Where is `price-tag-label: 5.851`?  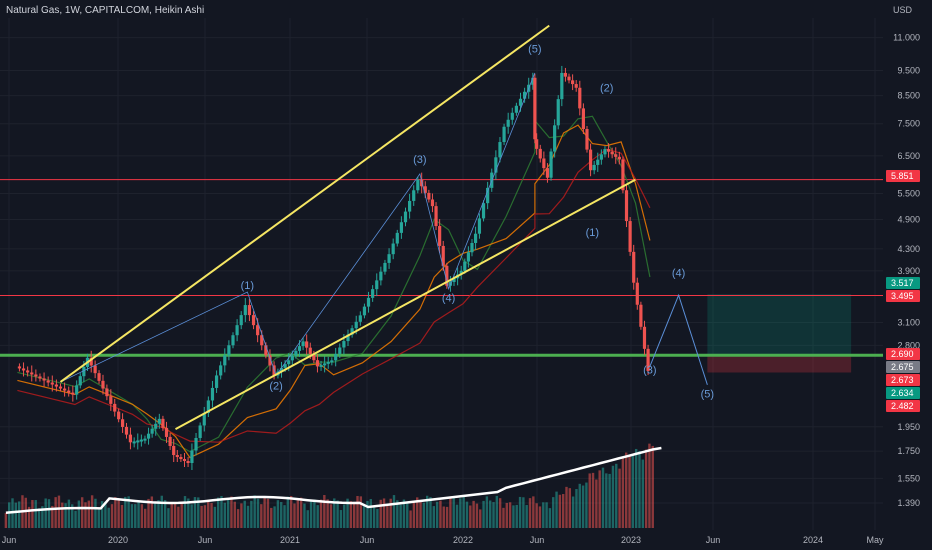 price-tag-label: 5.851 is located at coordinates (902, 176).